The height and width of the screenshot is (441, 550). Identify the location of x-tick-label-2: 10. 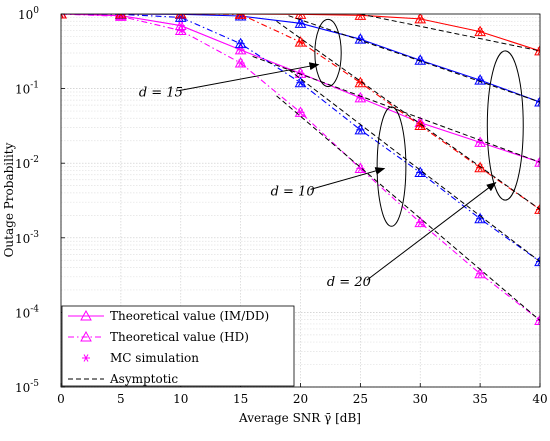
(180, 399).